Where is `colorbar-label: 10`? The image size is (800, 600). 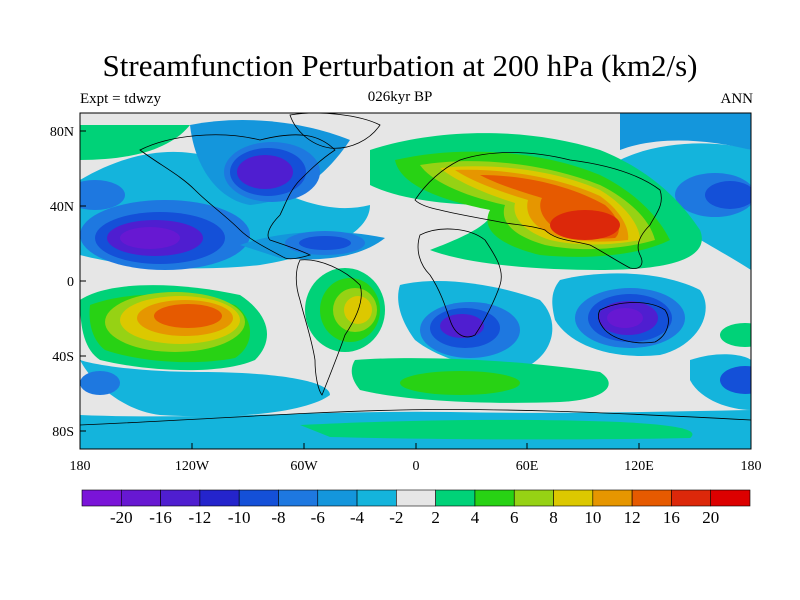
colorbar-label: 10 is located at coordinates (592, 517).